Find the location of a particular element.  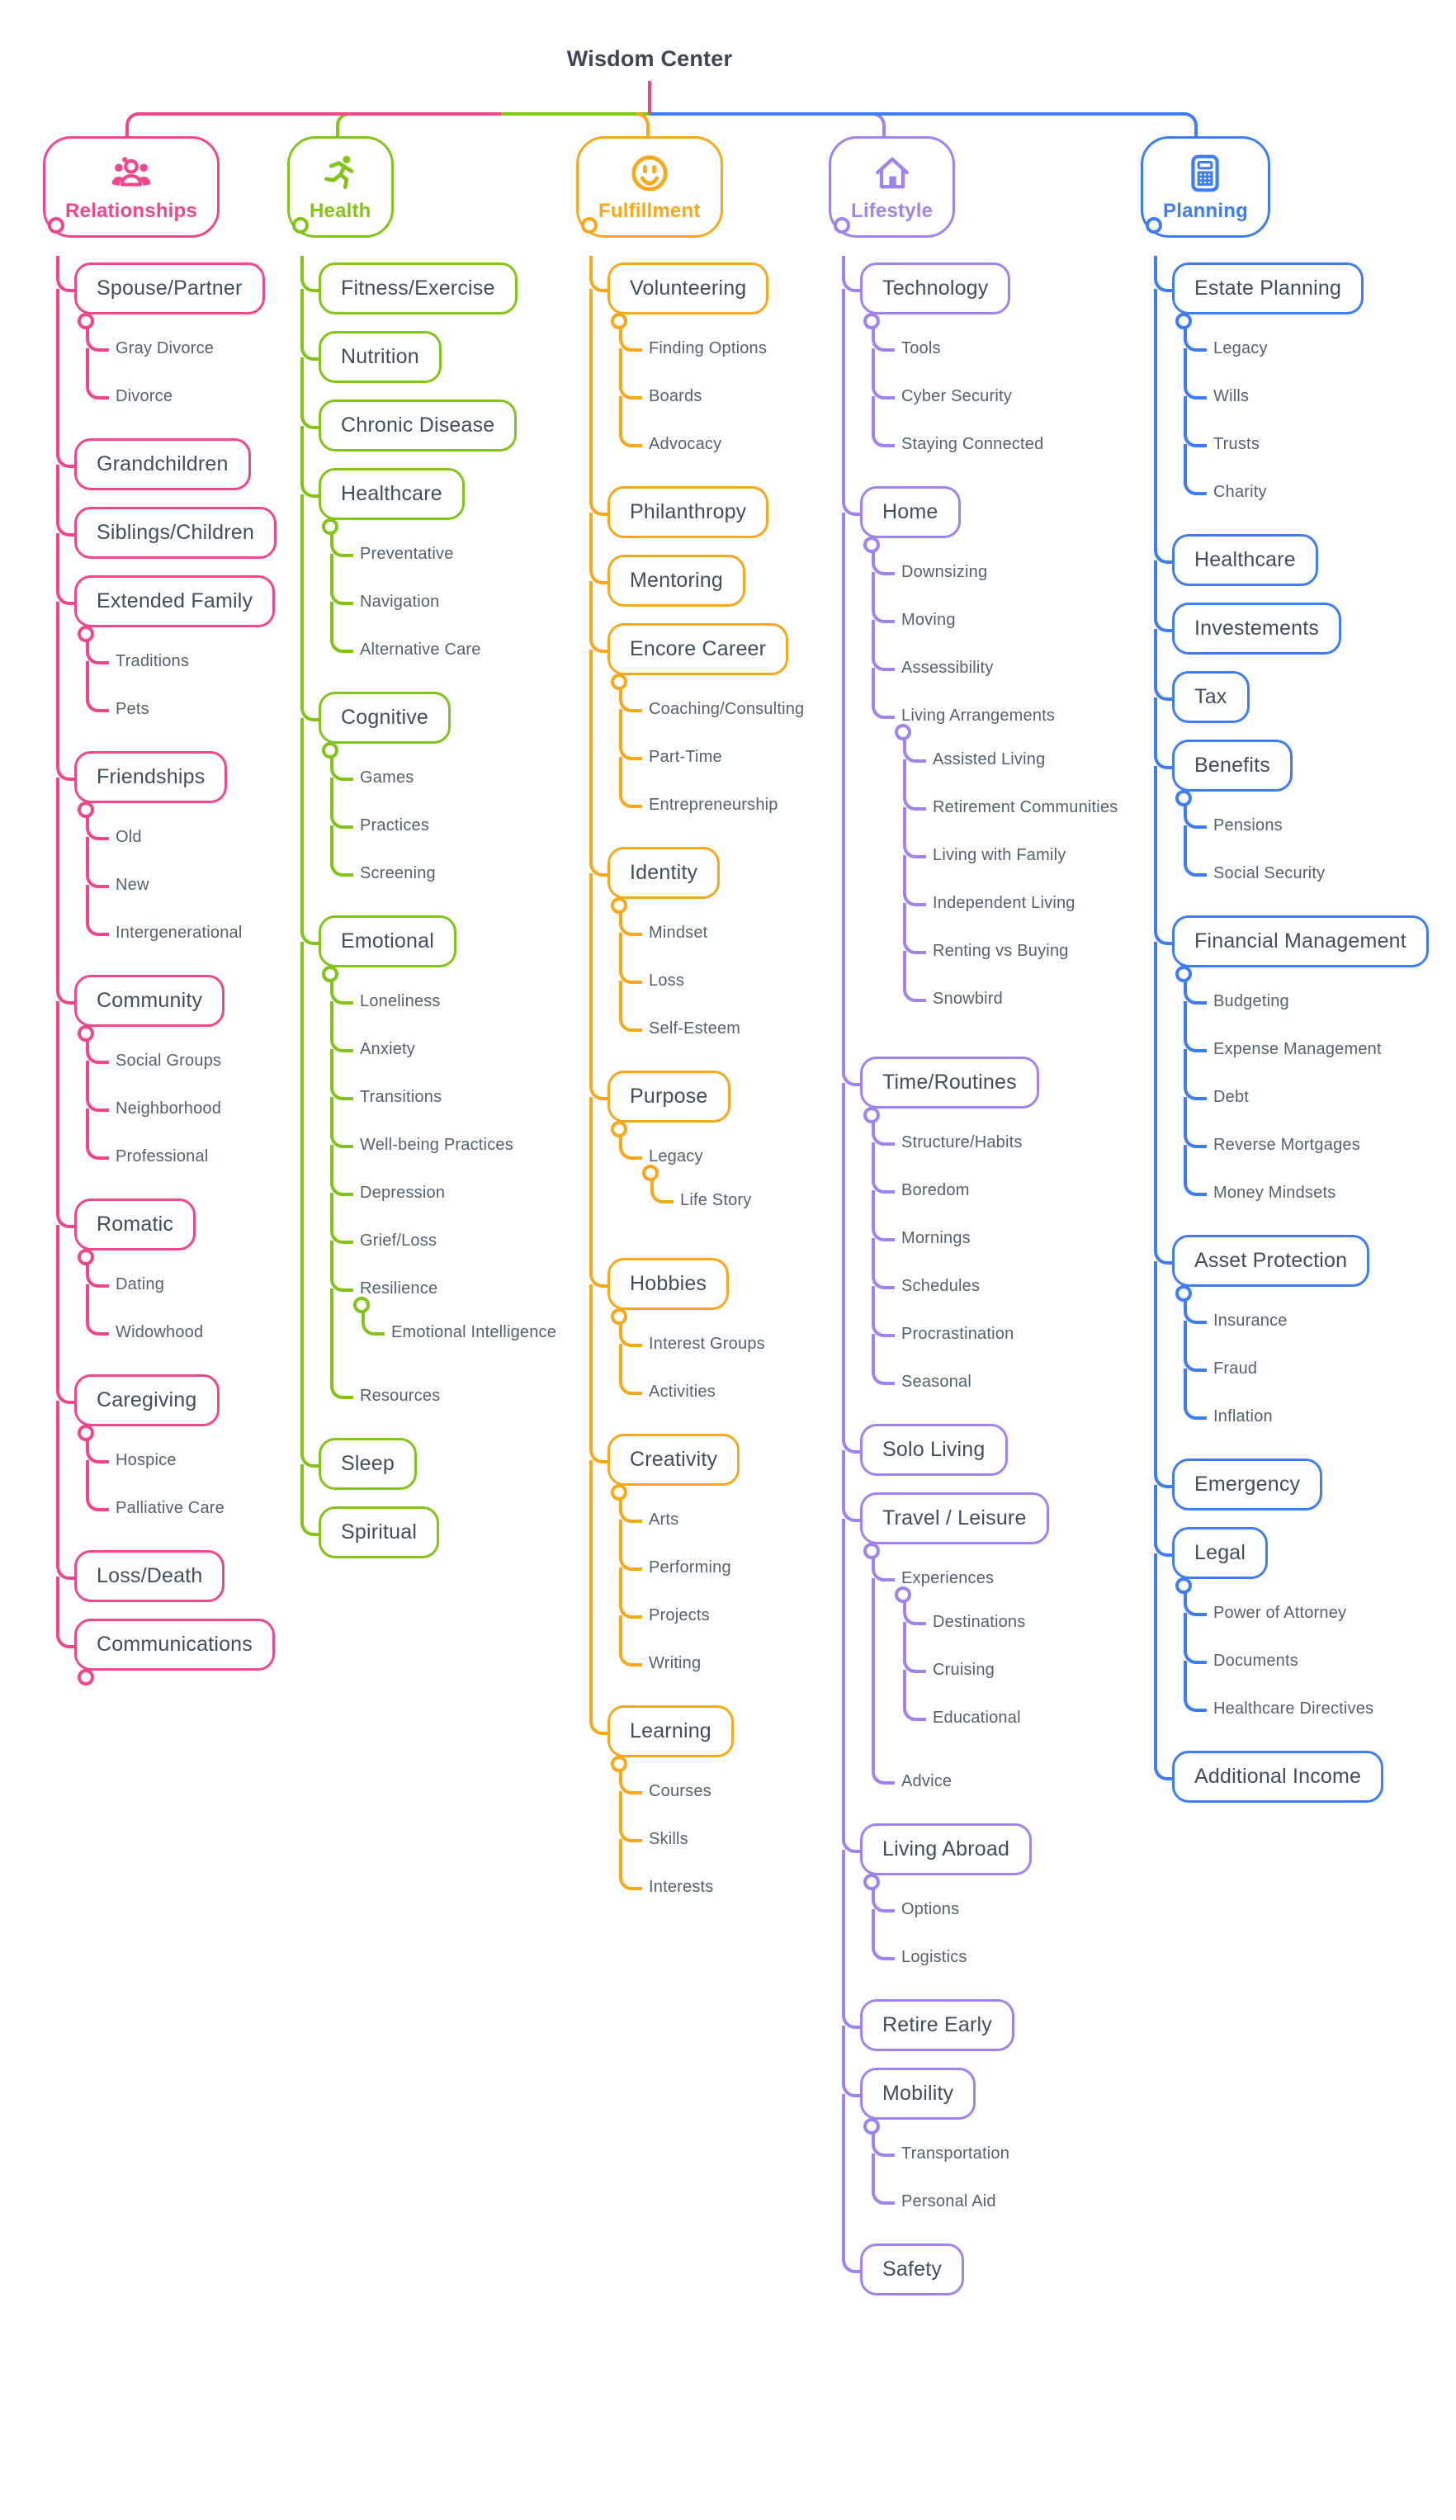

branch-header-planning: Planning is located at coordinates (1205, 187).